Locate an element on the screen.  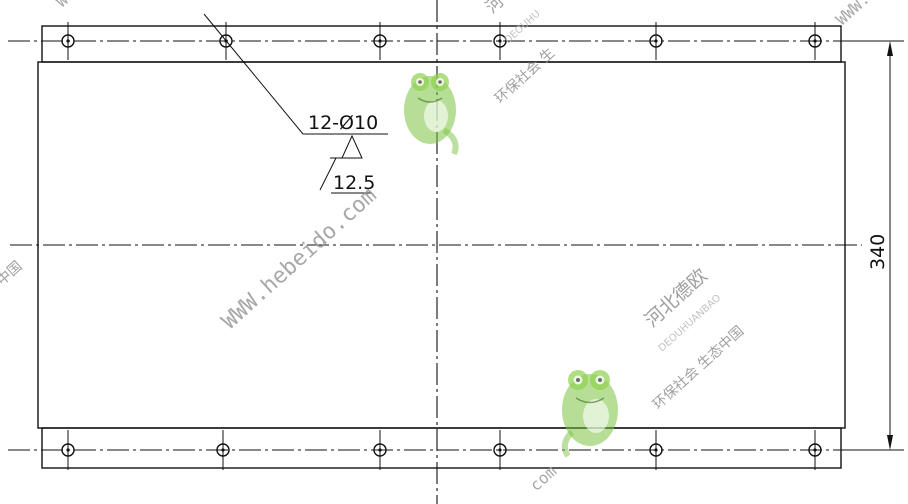
holes-label: 12-Ø10 is located at coordinates (343, 123).